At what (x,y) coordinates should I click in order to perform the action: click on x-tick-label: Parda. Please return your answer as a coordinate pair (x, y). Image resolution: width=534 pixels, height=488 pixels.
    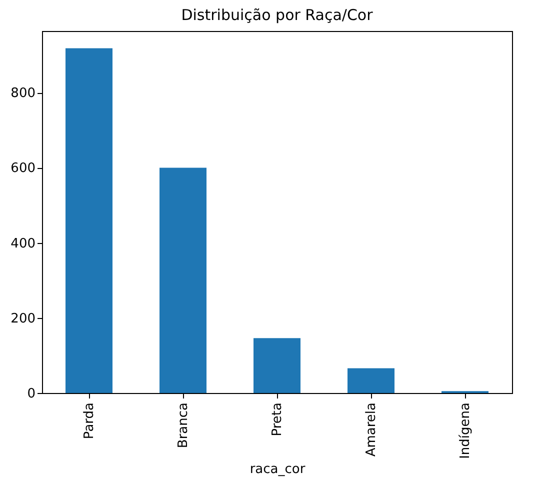
    Looking at the image, I should click on (89, 421).